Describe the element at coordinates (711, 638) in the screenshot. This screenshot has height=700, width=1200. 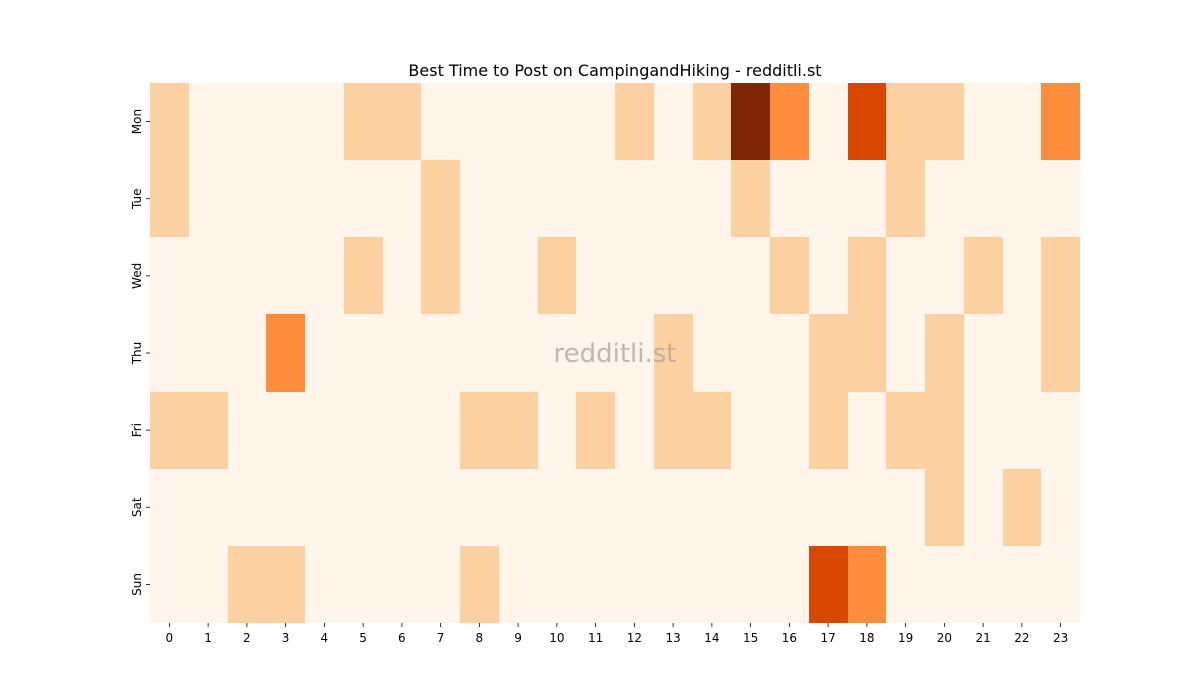
I see `x-tick-label: 14` at that location.